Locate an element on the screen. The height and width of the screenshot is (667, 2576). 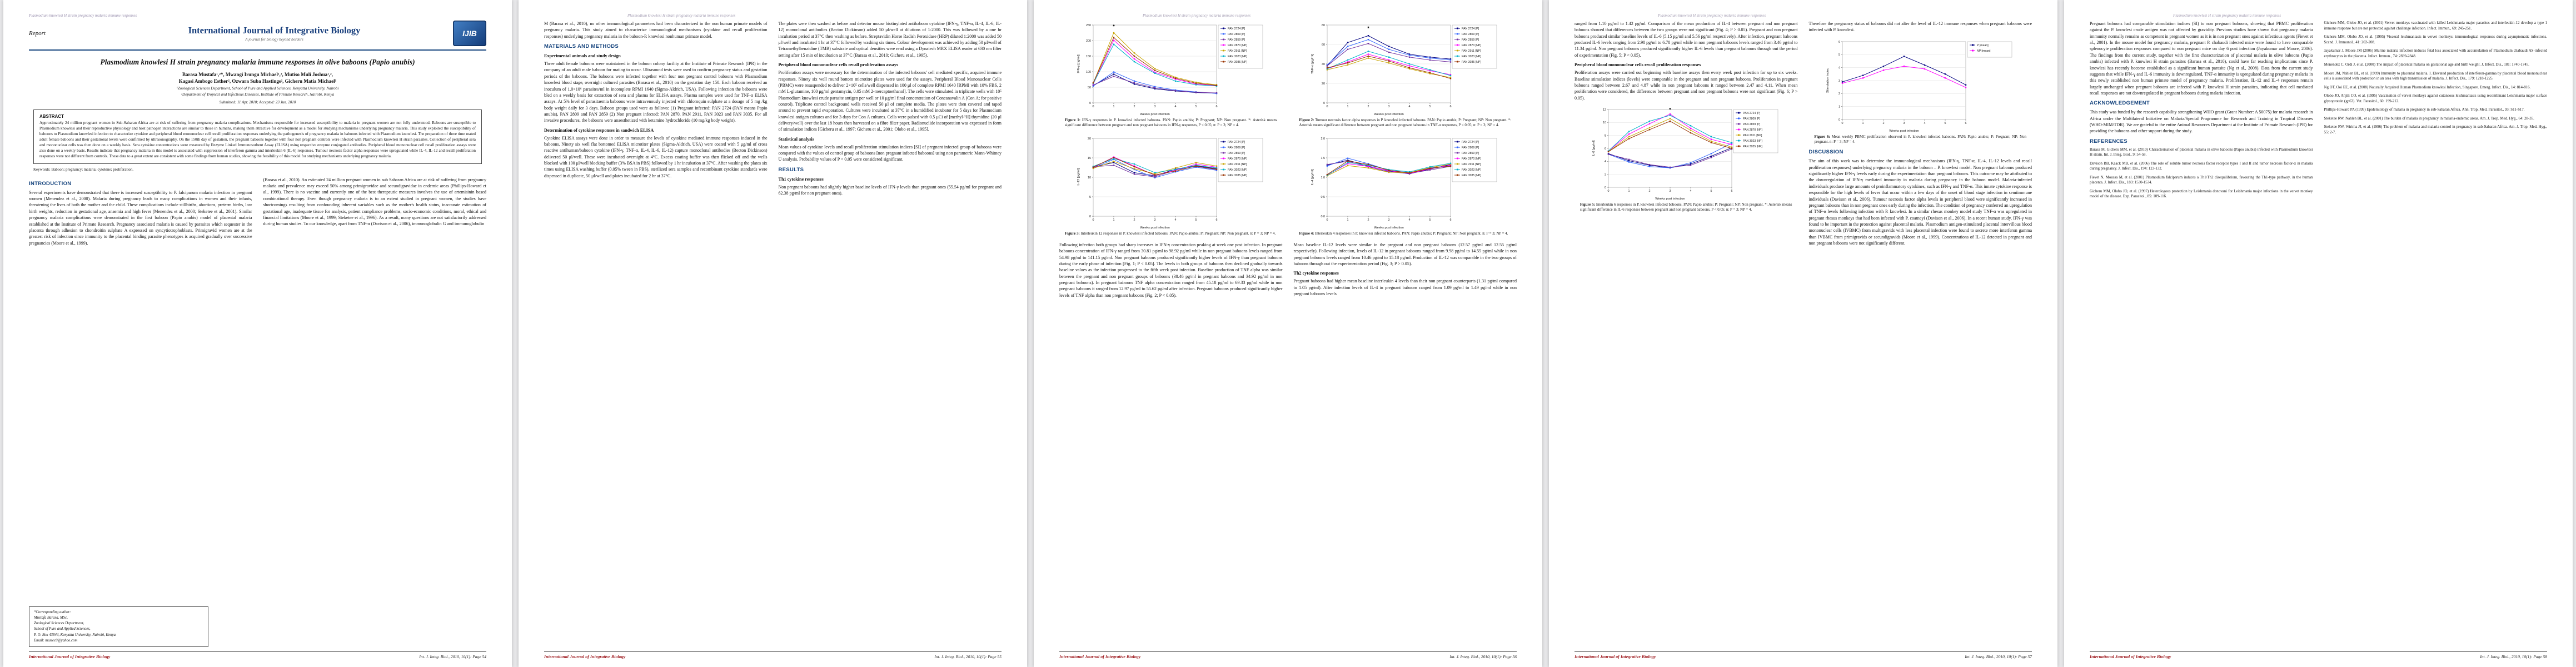
svg-text: NP [mean] is located at coordinates (1984, 51).